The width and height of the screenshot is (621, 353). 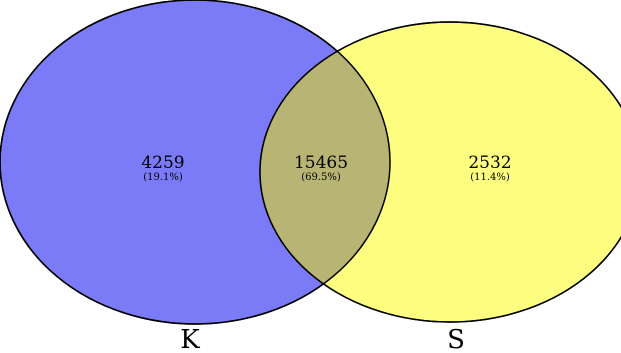 What do you see at coordinates (163, 177) in the screenshot?
I see `set-k-percent: (19.1%)` at bounding box center [163, 177].